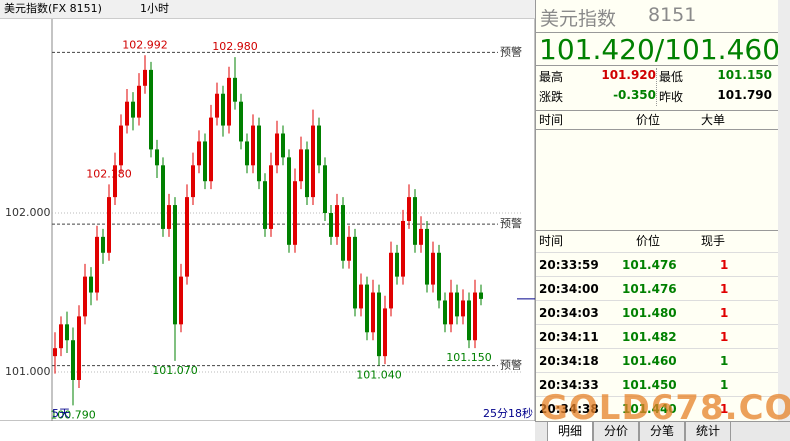 This screenshot has width=790, height=441. I want to click on price-annotation: 101.070, so click(175, 370).